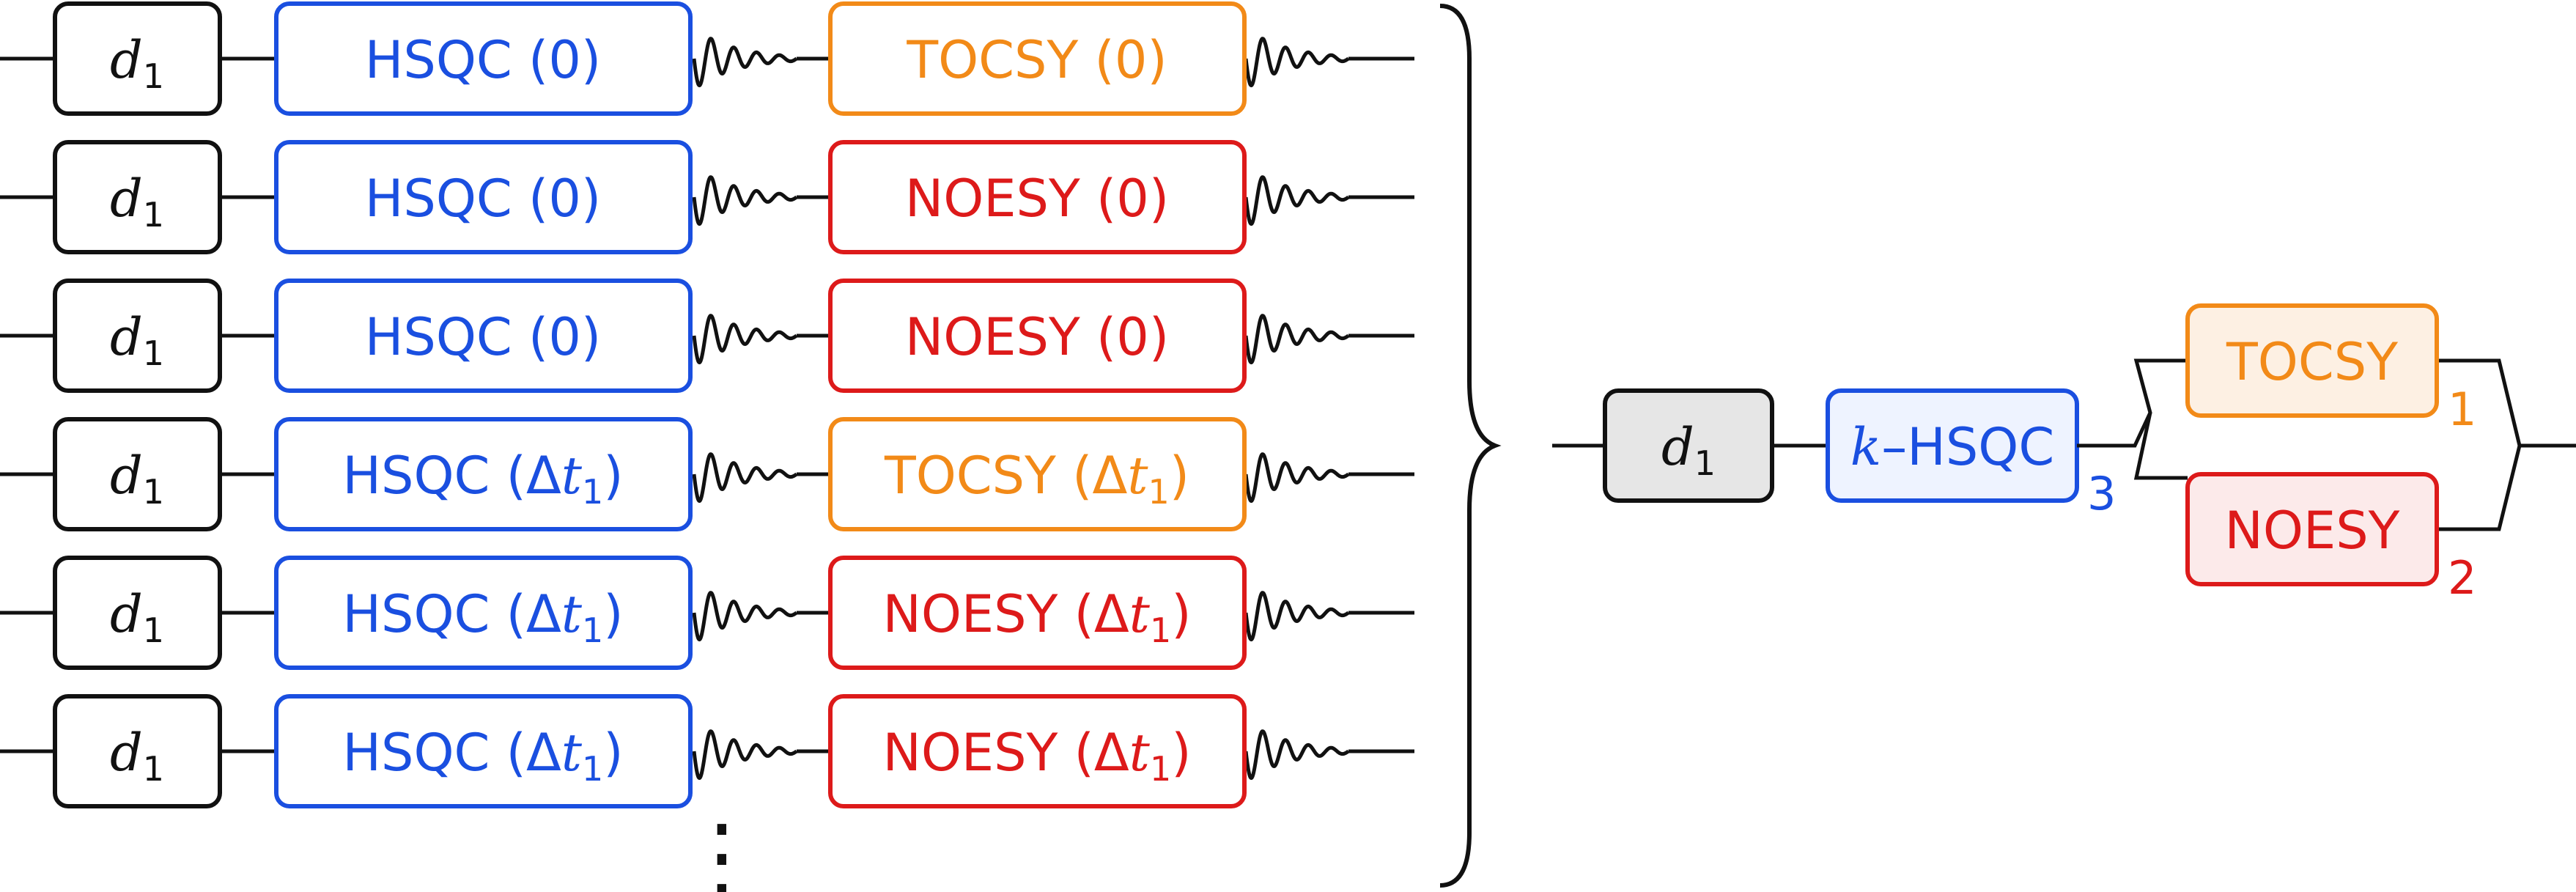 The height and width of the screenshot is (892, 2576). I want to click on compact-sequence: d1 k–HSQC 3 TOCSY 1 NOESY 2, so click(2064, 454).